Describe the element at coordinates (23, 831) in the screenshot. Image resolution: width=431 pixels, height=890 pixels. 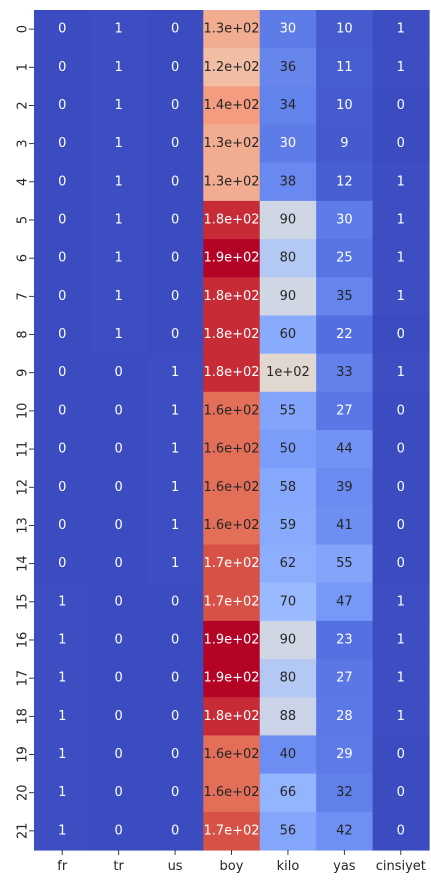
I see `y-tick-label: 21` at that location.